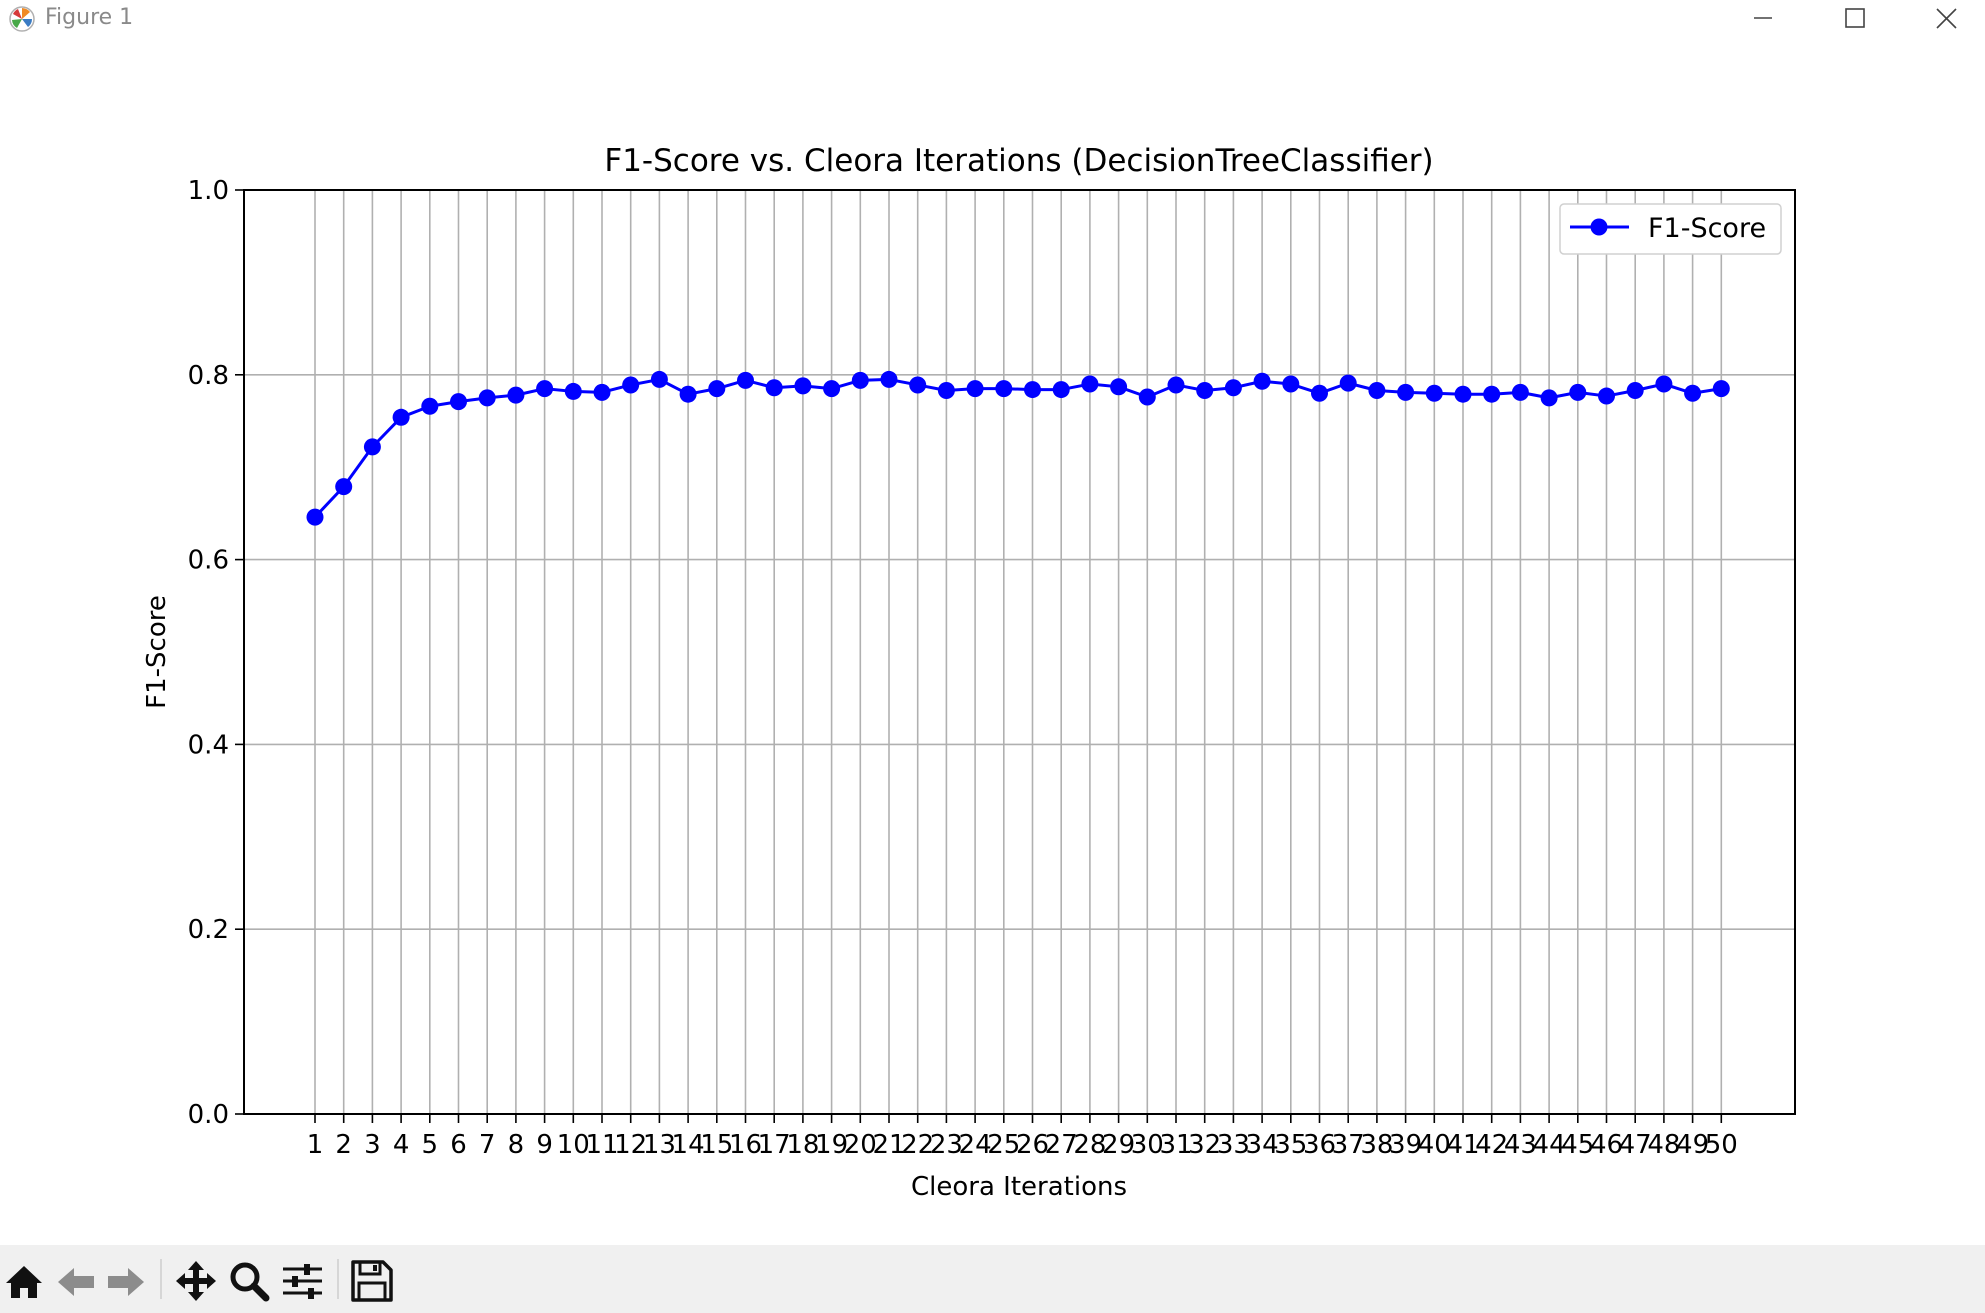  I want to click on zoom-button, so click(249, 1281).